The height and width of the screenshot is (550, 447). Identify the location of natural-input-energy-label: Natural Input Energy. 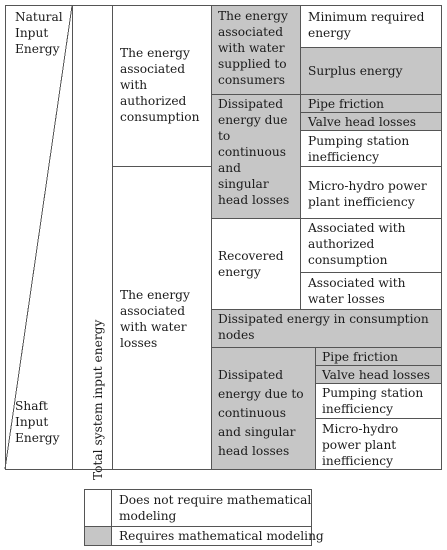
(39, 33).